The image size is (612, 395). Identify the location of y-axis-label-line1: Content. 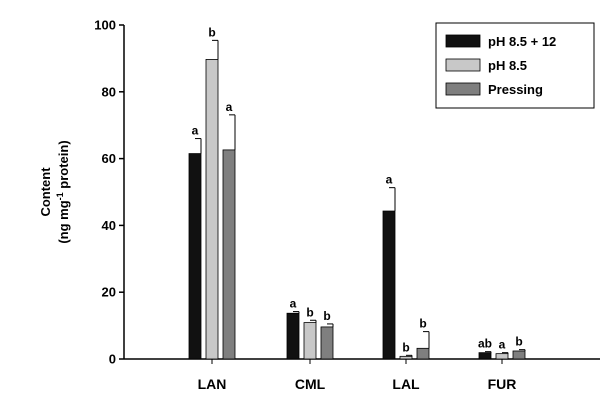
(45, 192).